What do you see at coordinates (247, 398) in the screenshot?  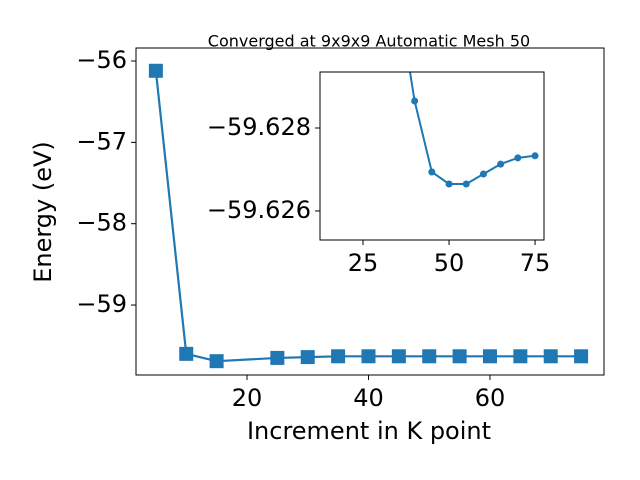 I see `x-tick-label: 20` at bounding box center [247, 398].